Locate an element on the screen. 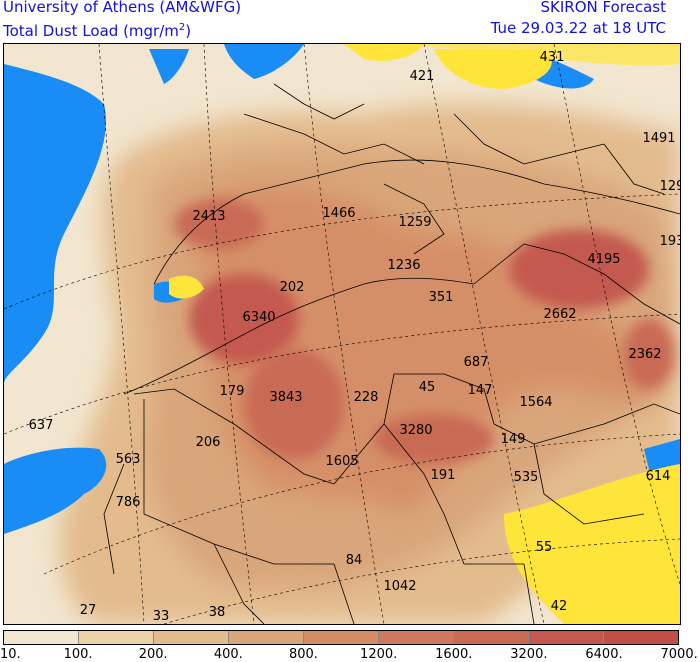 The height and width of the screenshot is (662, 700). map-label: 129 is located at coordinates (670, 186).